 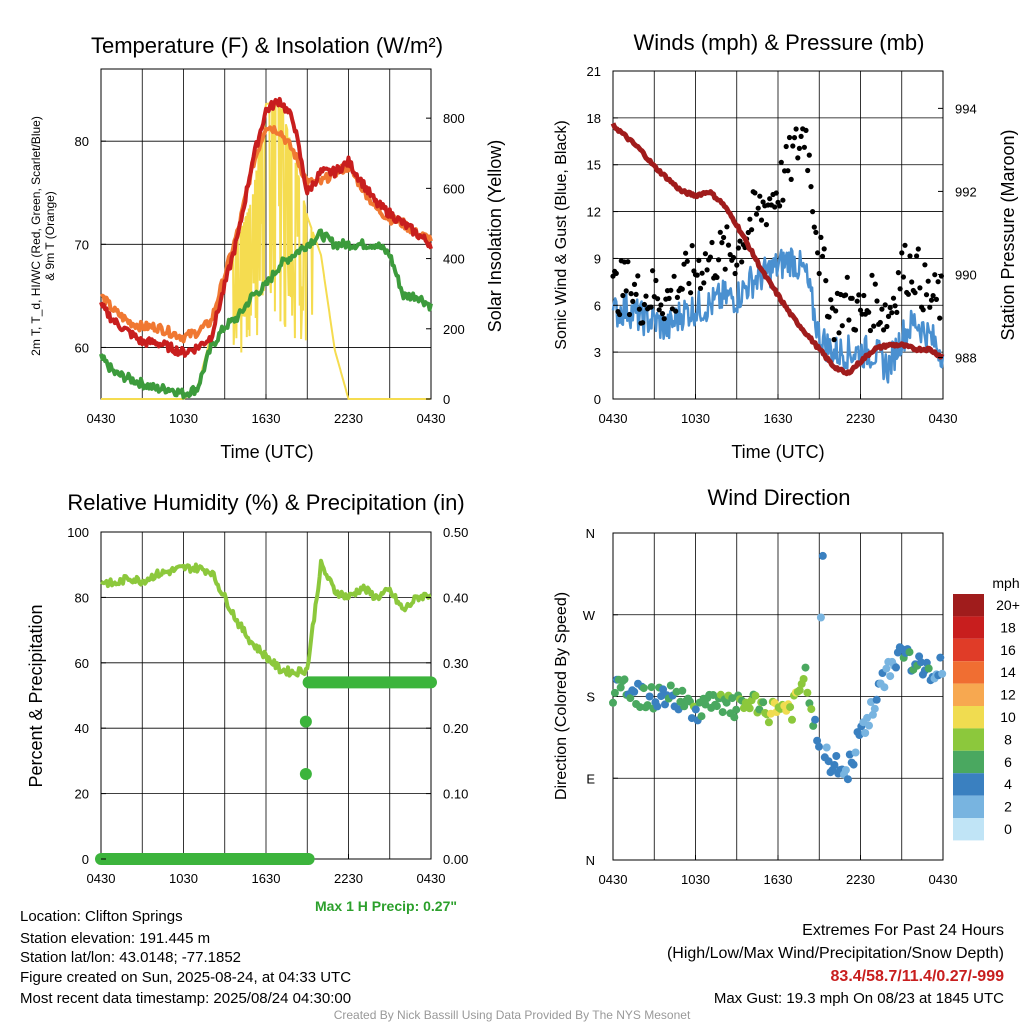 I want to click on y-tick-label: 40, so click(x=82, y=728).